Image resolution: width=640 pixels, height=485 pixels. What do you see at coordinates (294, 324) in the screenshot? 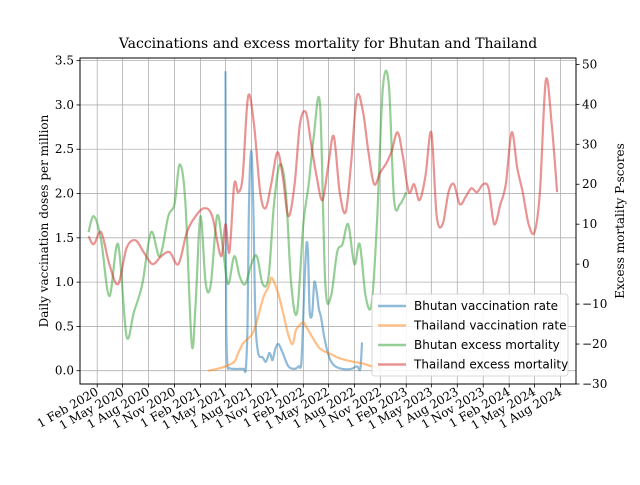
I see `series-line-thailand-vaccination-rate` at bounding box center [294, 324].